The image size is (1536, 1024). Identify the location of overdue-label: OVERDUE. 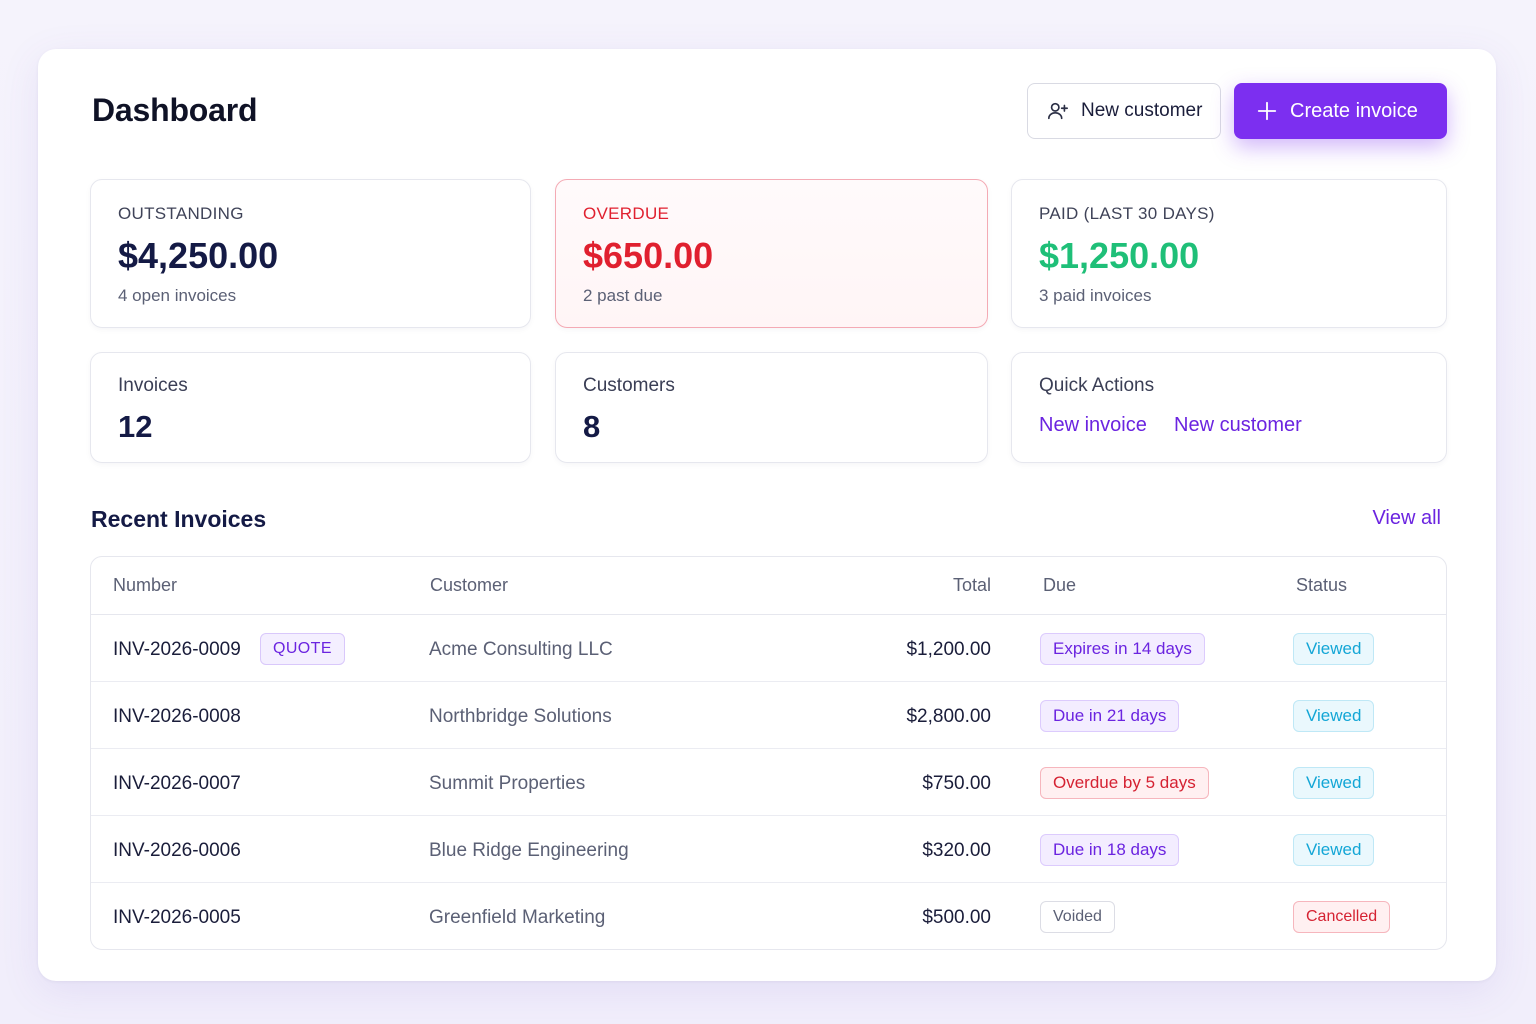
(626, 213).